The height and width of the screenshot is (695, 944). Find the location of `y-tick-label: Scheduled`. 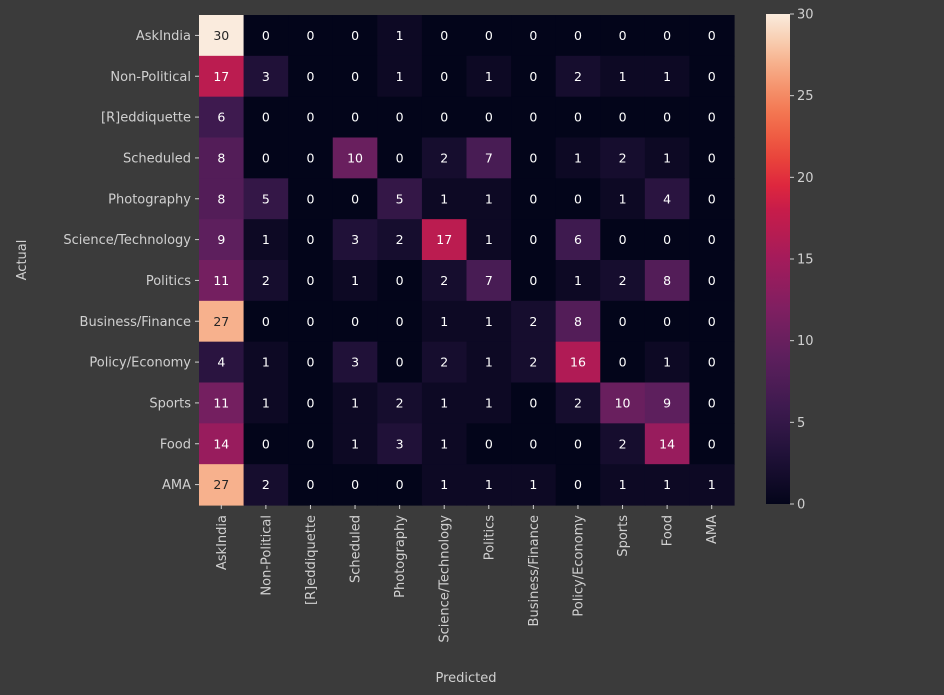

y-tick-label: Scheduled is located at coordinates (157, 158).